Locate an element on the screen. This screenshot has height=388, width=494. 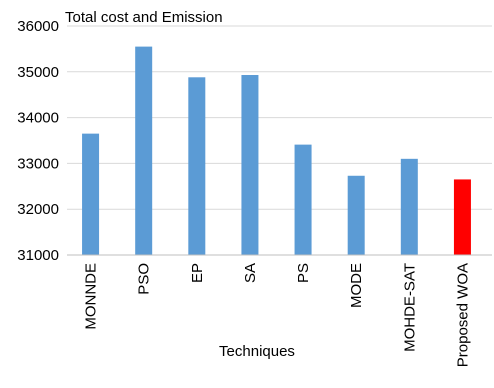
x-tick-label: Proposed WOA is located at coordinates (462, 315).